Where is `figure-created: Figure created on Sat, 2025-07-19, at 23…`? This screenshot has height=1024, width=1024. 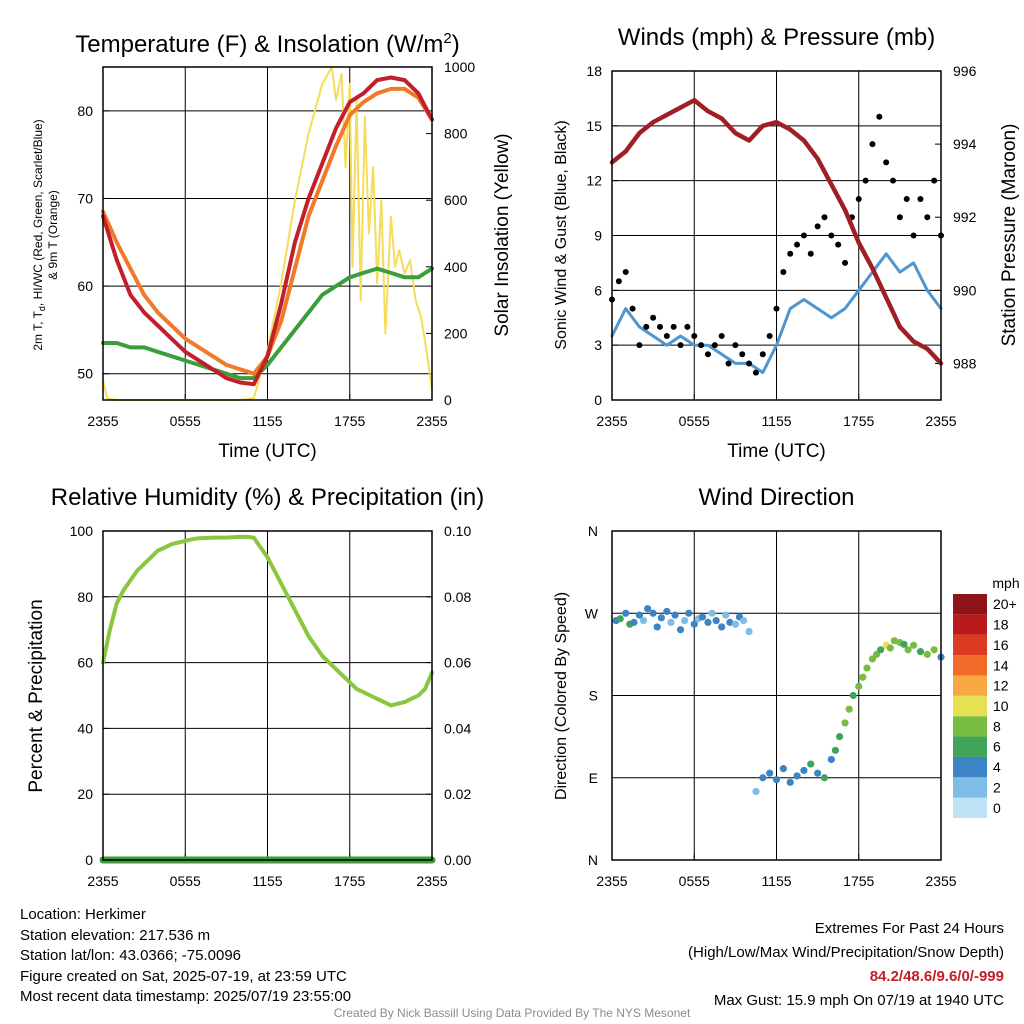
figure-created: Figure created on Sat, 2025-07-19, at 23… is located at coordinates (183, 976).